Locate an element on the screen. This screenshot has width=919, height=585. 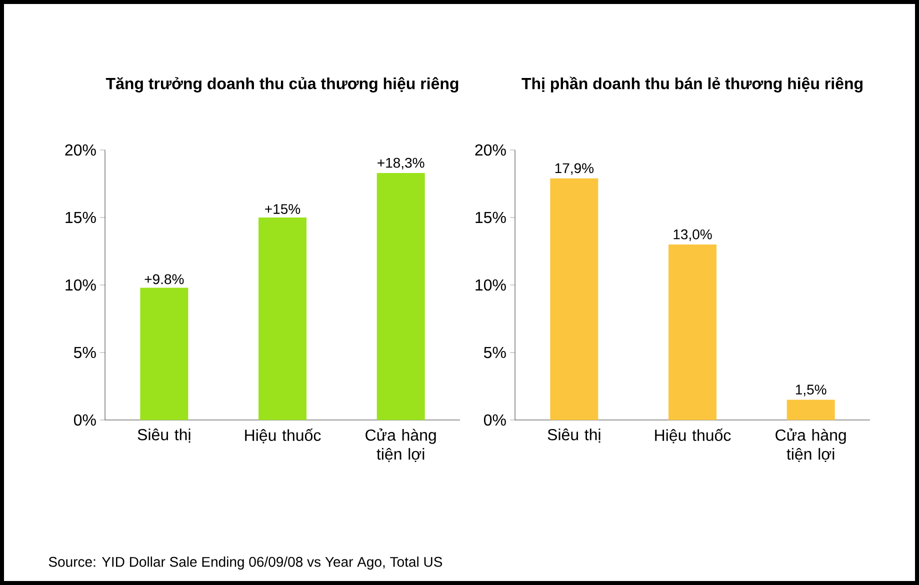
chart-title: Tăng trưởng doanh thu của thương hiệu riêng is located at coordinates (282, 84).